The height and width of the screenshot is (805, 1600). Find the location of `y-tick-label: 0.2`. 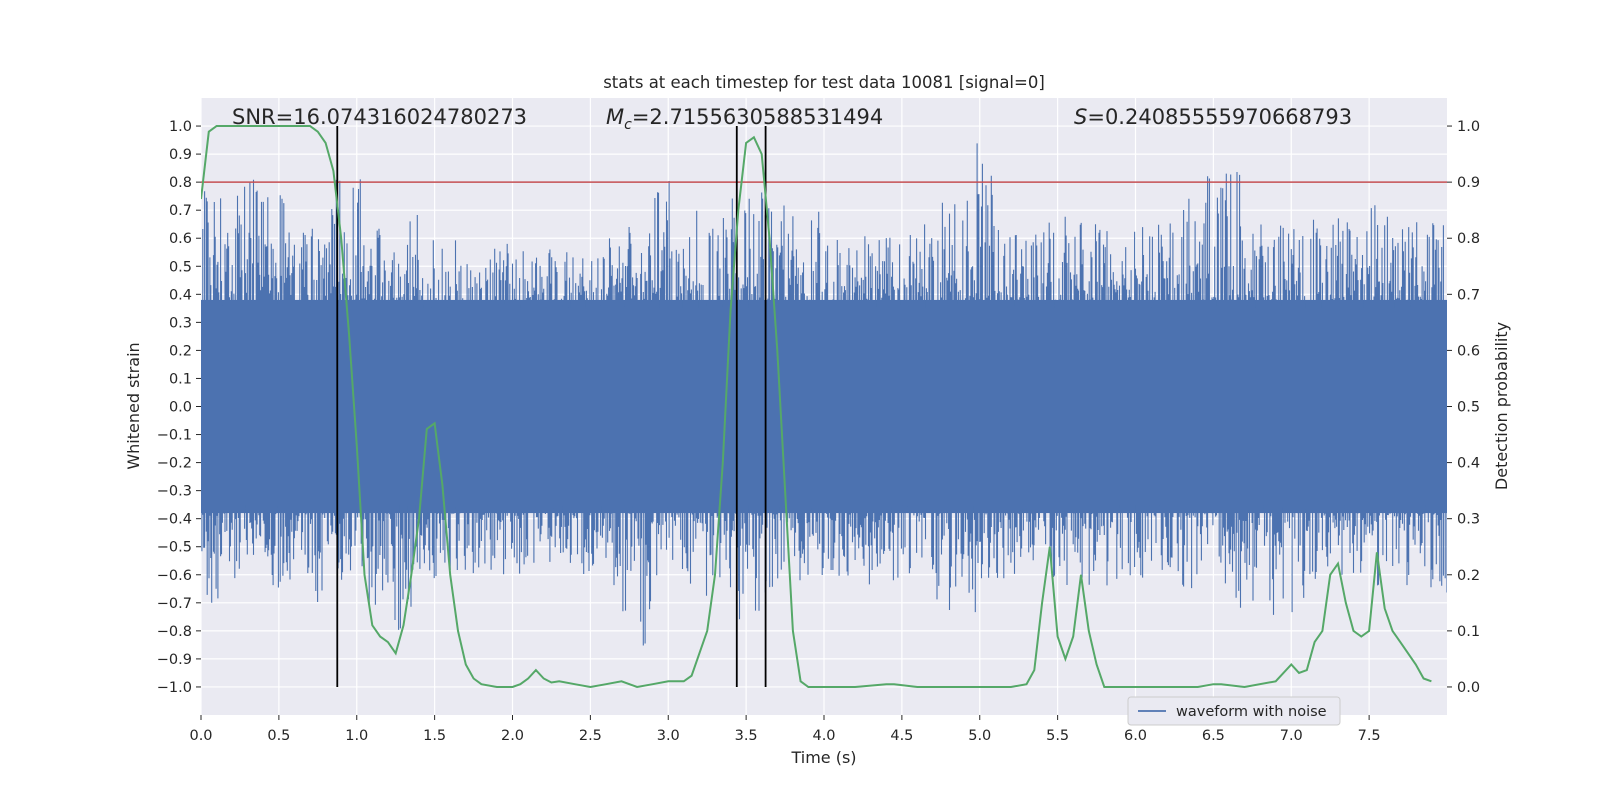

y-tick-label: 0.2 is located at coordinates (180, 351).